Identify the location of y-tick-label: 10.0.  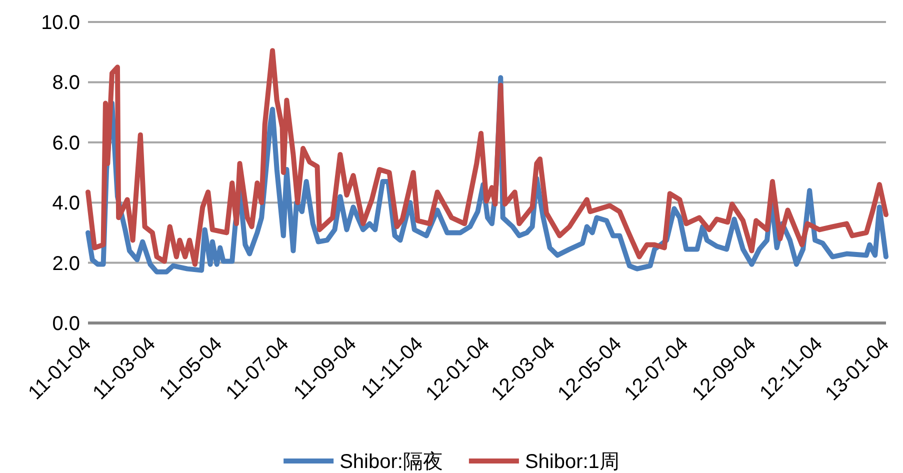
(60, 23).